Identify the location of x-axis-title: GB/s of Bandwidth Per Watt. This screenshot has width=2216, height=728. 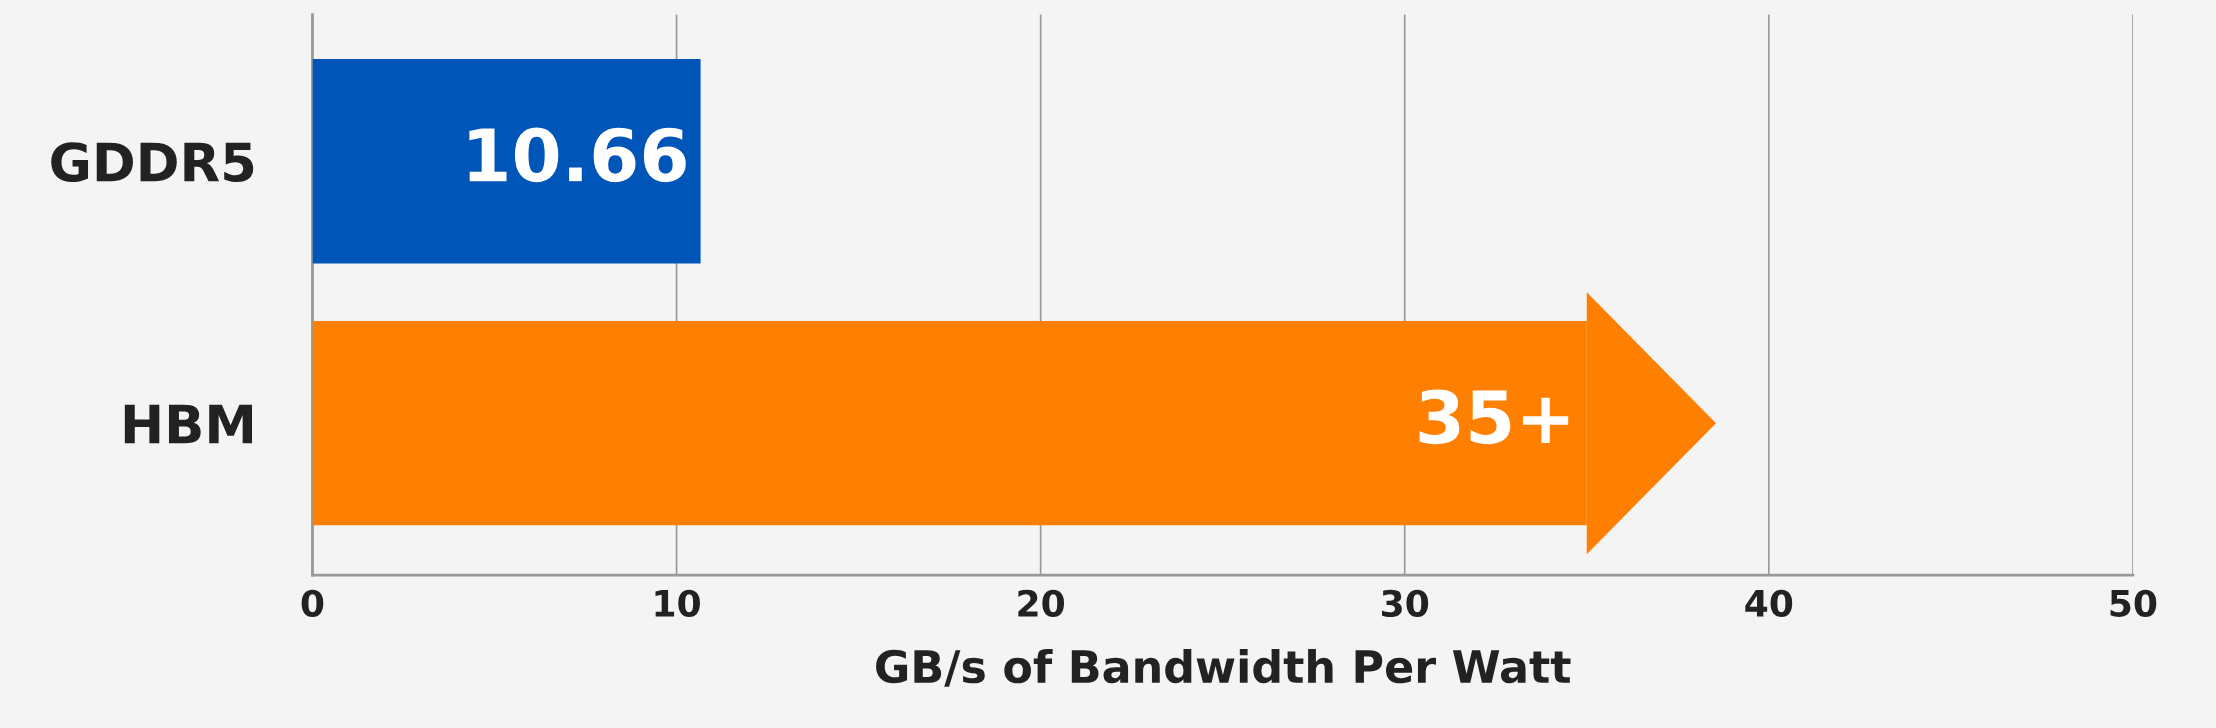
(1223, 667).